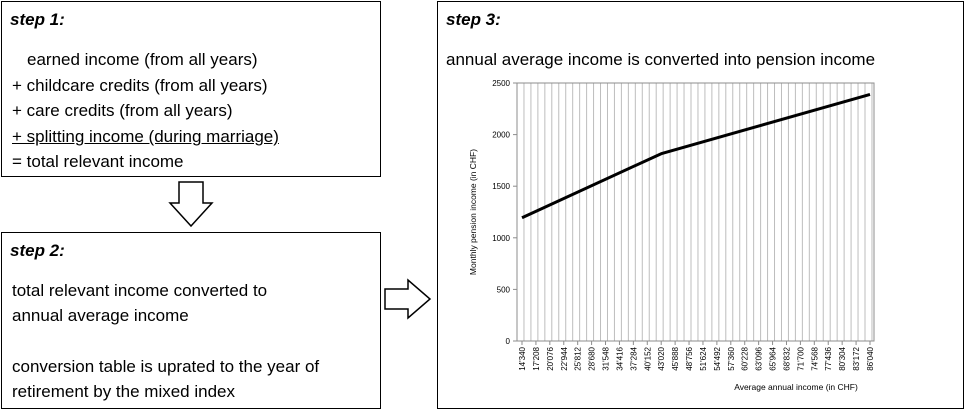  I want to click on step1-title: step 1:, so click(37, 19).